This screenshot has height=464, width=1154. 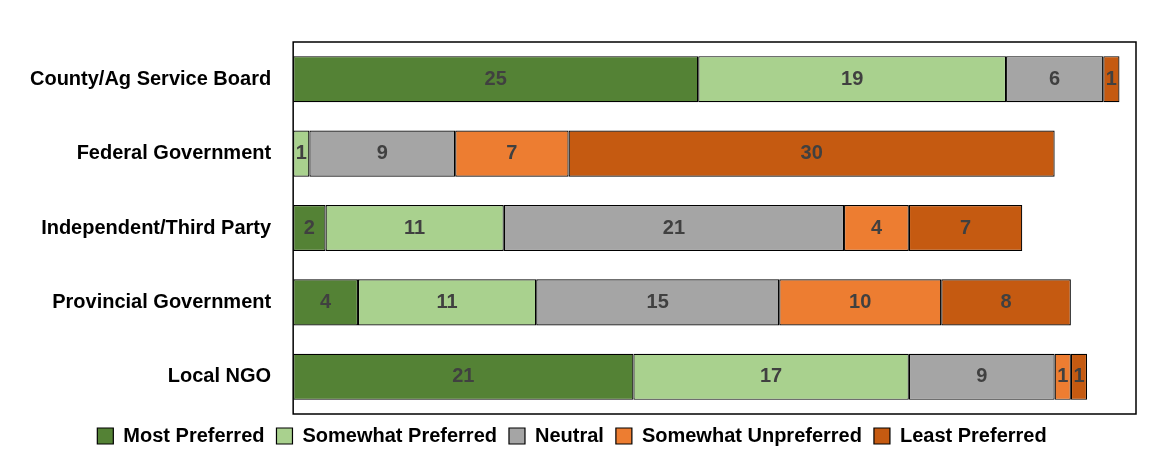 I want to click on data-label: 15, so click(x=657, y=300).